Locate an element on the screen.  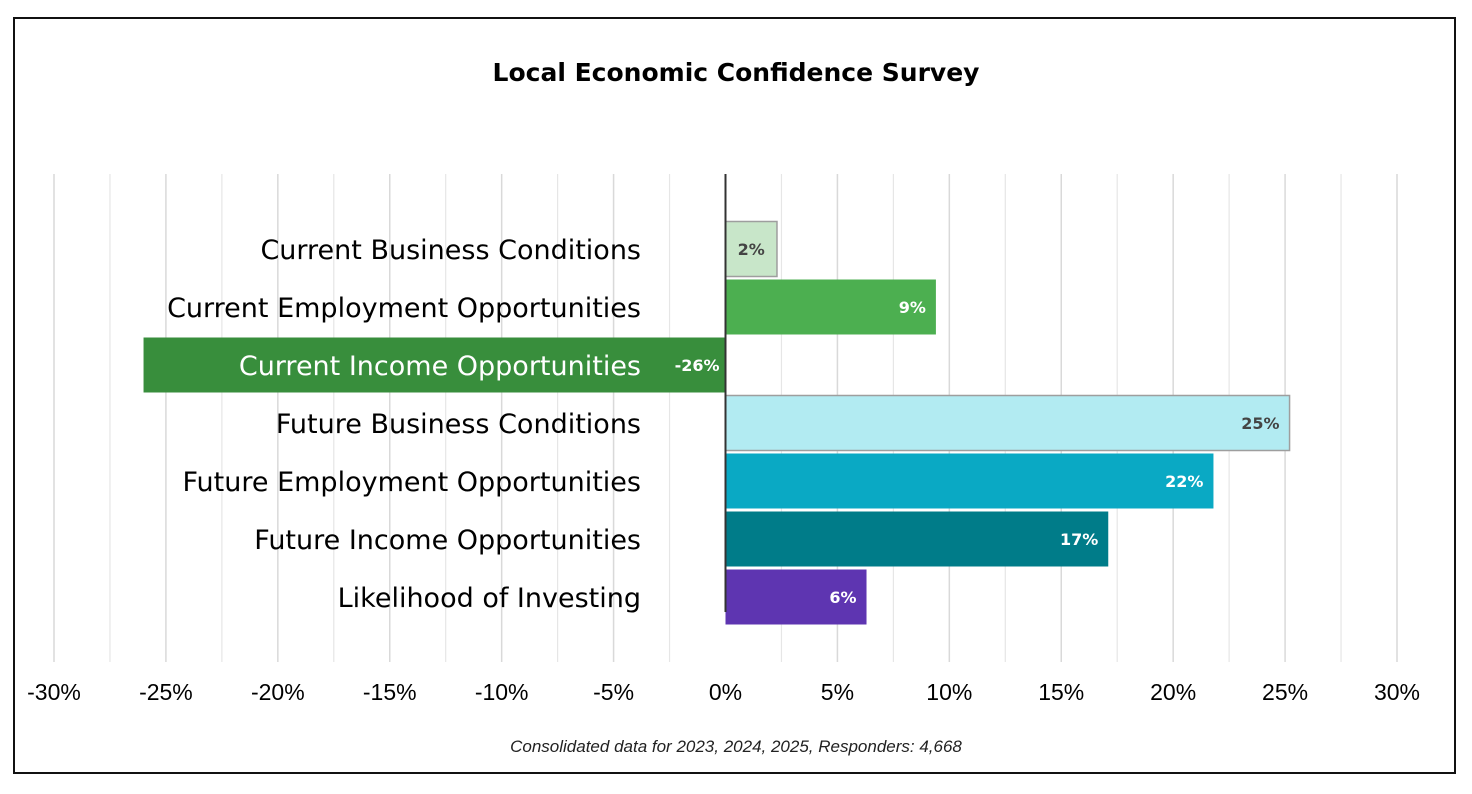
category-label: Likelihood of Investing is located at coordinates (489, 598).